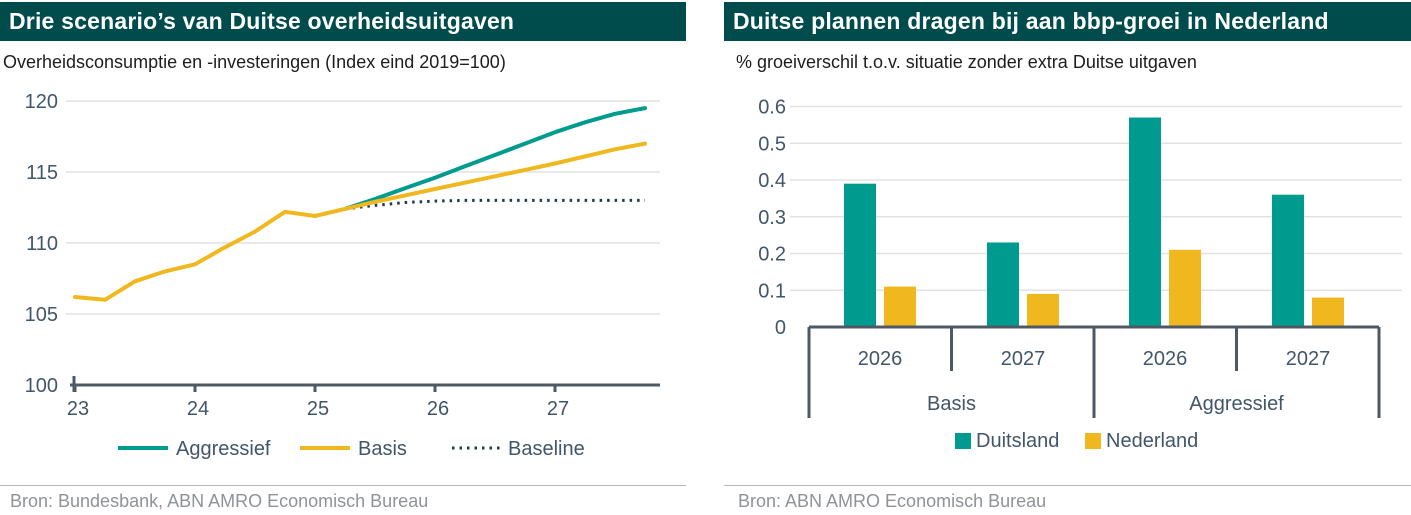 The height and width of the screenshot is (515, 1411). Describe the element at coordinates (963, 441) in the screenshot. I see `legend-swatch-duitsland` at that location.